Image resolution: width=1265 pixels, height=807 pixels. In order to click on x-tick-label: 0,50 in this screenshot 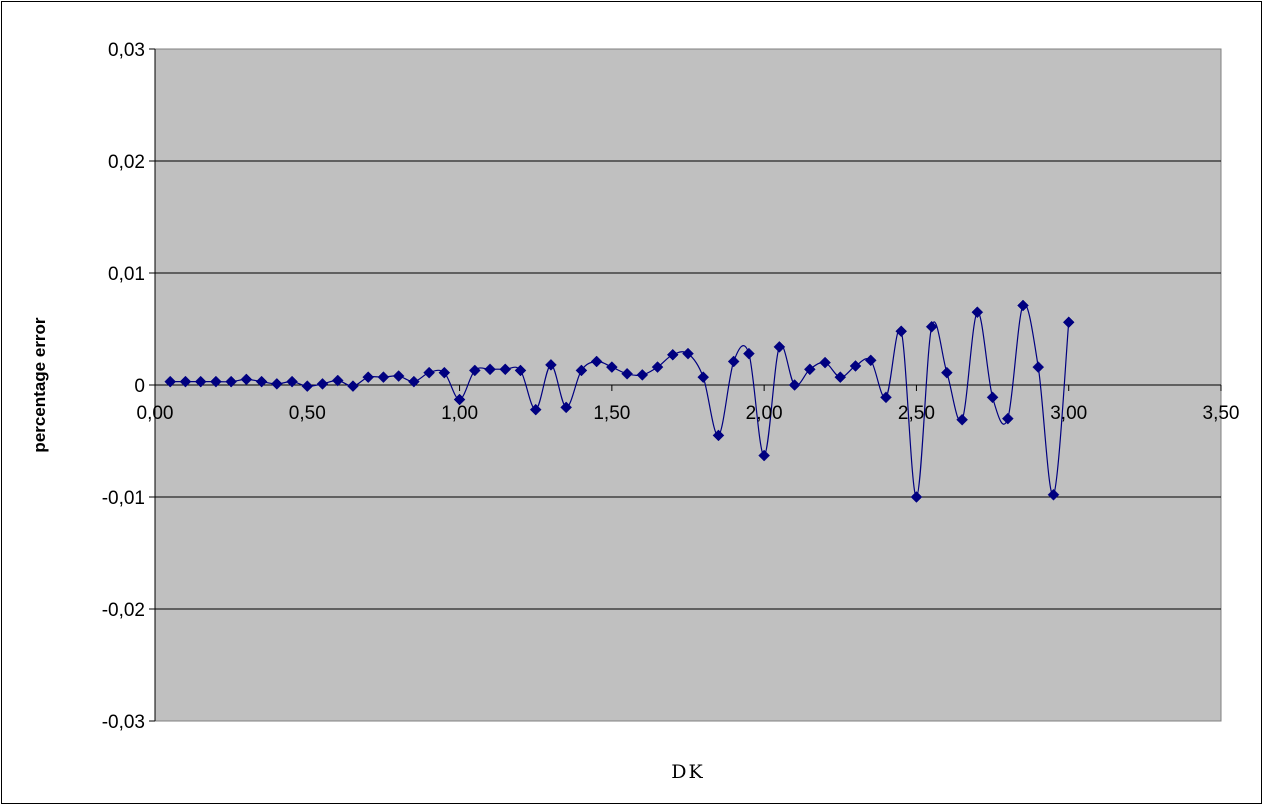, I will do `click(307, 413)`.